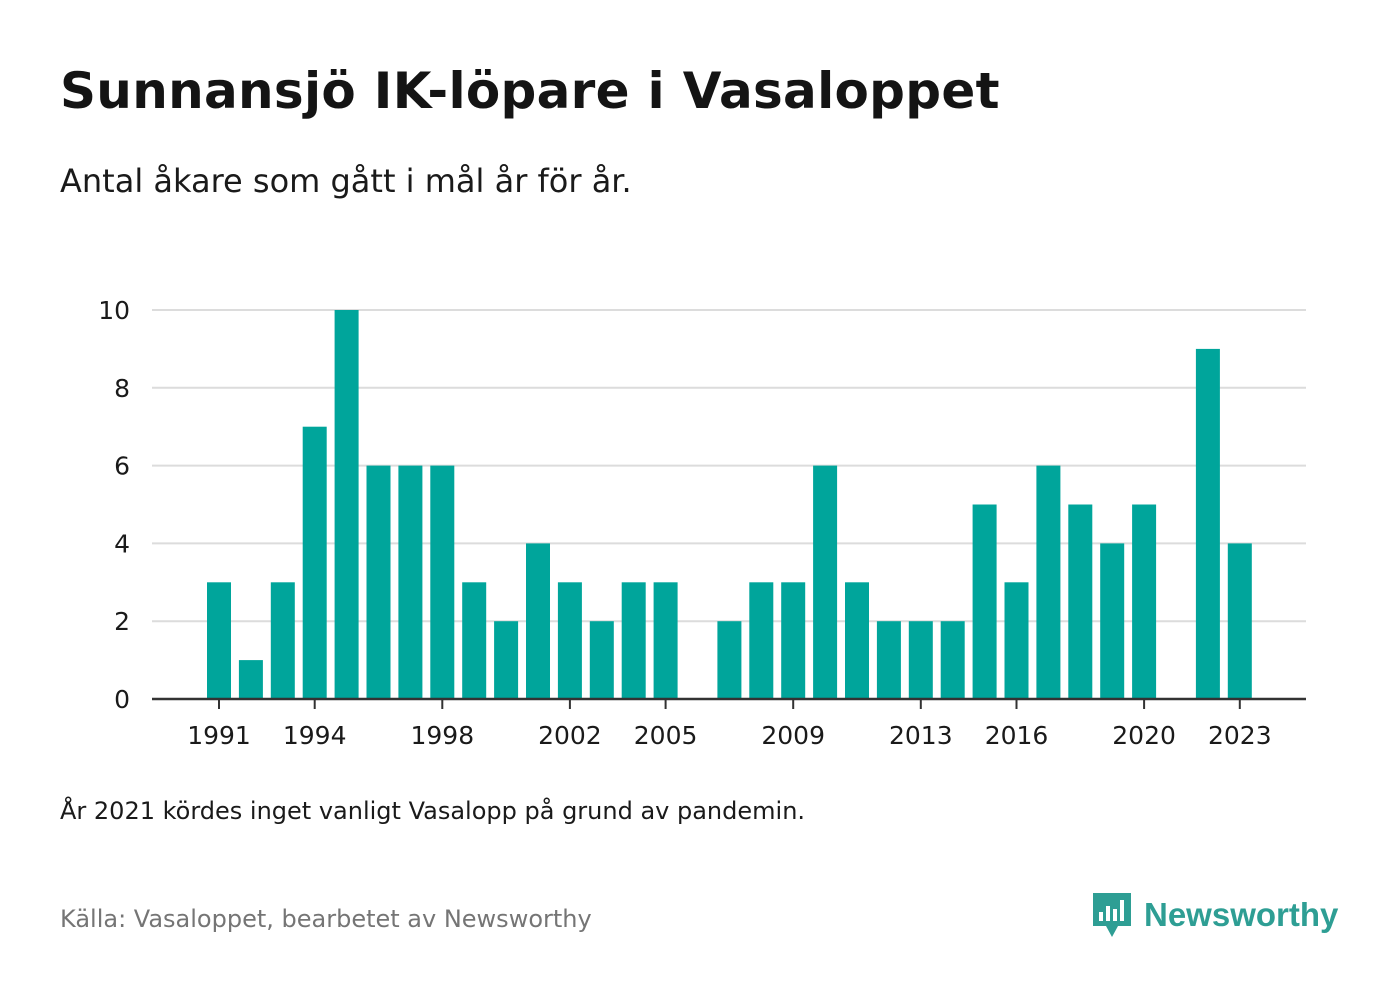 The height and width of the screenshot is (1000, 1400). Describe the element at coordinates (122, 621) in the screenshot. I see `y-tick-label: 2` at that location.